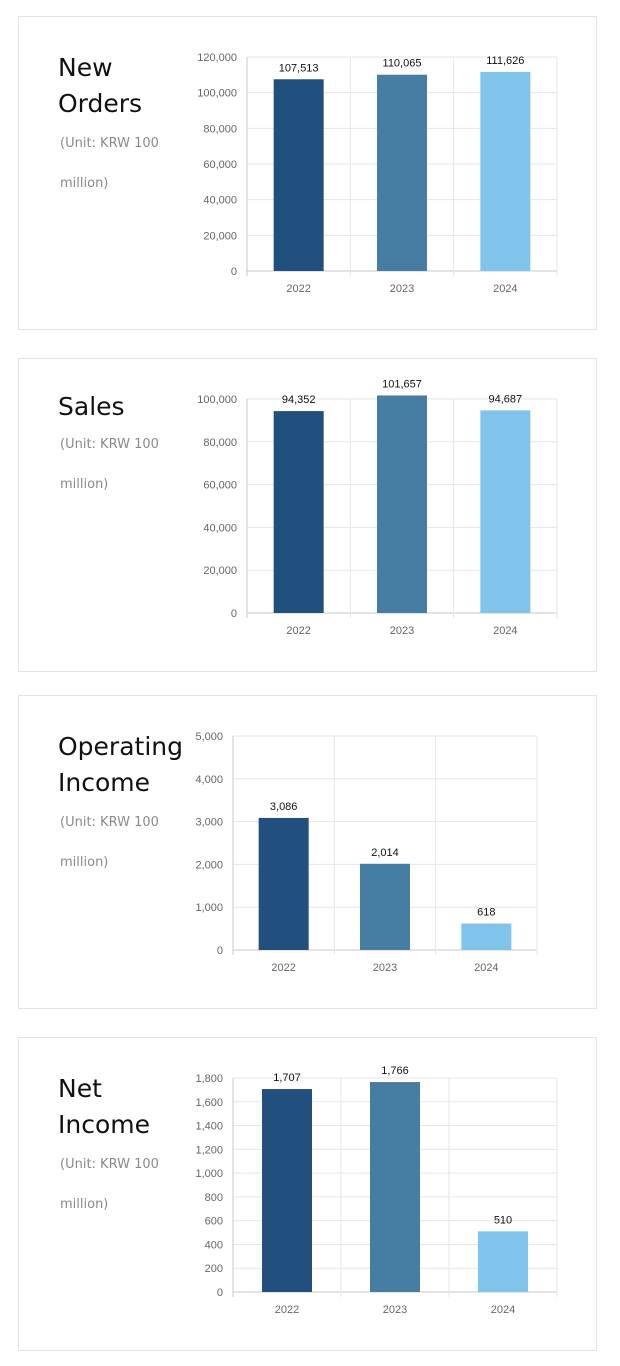 Image resolution: width=620 pixels, height=1366 pixels. What do you see at coordinates (104, 1106) in the screenshot?
I see `card-title: Net Income` at bounding box center [104, 1106].